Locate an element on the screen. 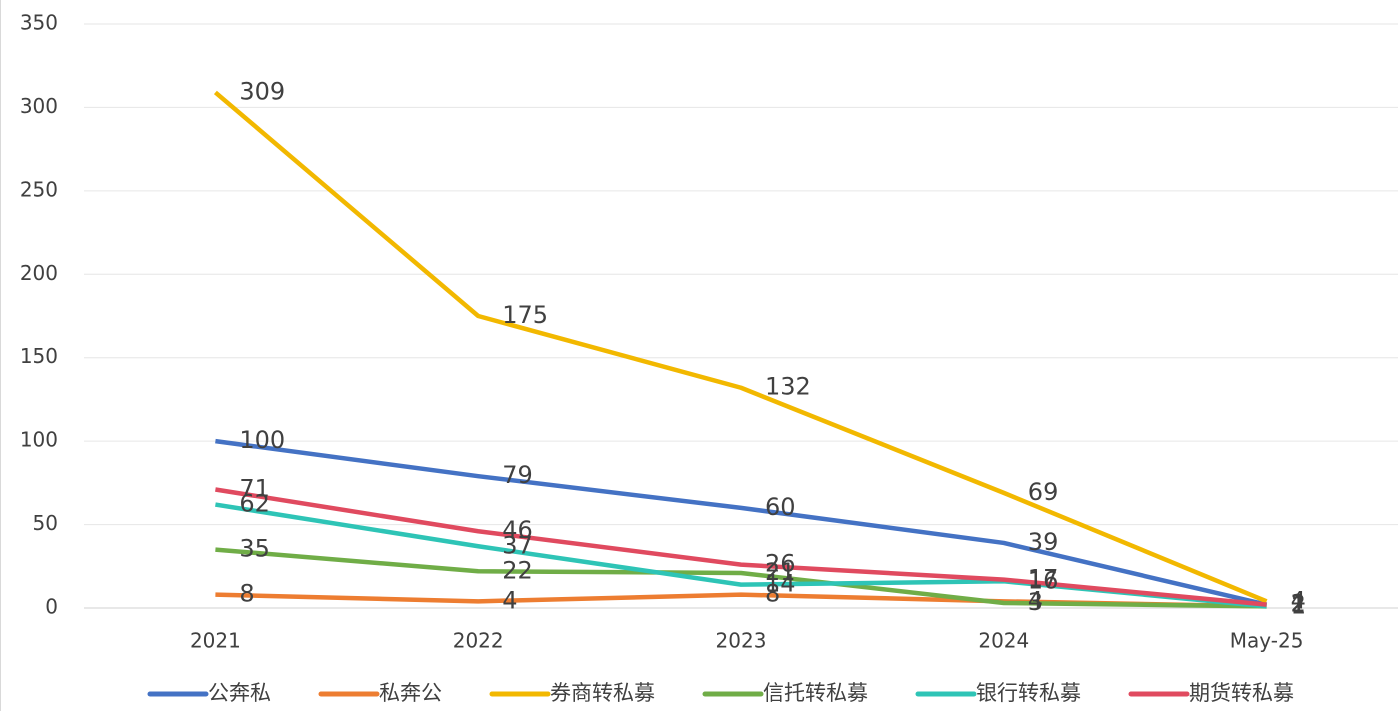  x-tick-label: 2024 is located at coordinates (1003, 641).